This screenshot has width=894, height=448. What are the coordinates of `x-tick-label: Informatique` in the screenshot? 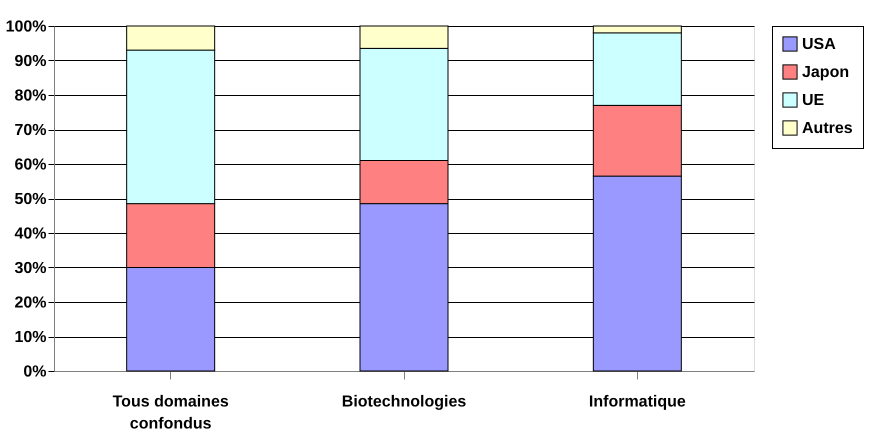 It's located at (637, 402).